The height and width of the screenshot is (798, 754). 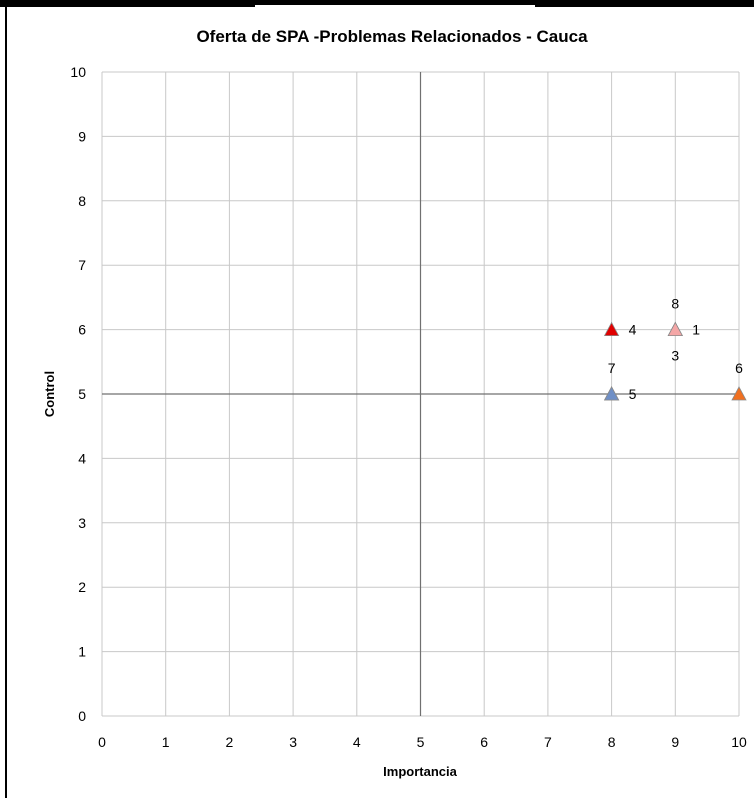 I want to click on x-tick-label: 3, so click(x=293, y=742).